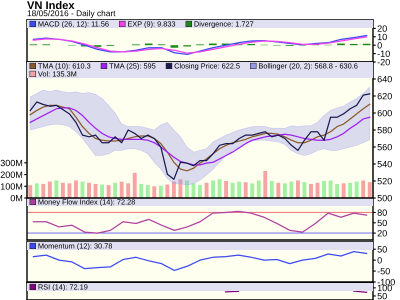  What do you see at coordinates (385, 164) in the screenshot?
I see `y2-tick-label: 540` at bounding box center [385, 164].